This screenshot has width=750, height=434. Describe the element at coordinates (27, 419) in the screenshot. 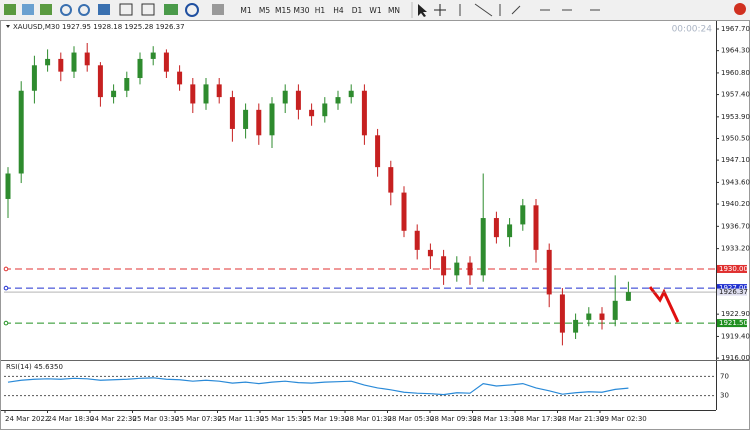

I see `x-tick-label: 24 Mar 2022` at that location.